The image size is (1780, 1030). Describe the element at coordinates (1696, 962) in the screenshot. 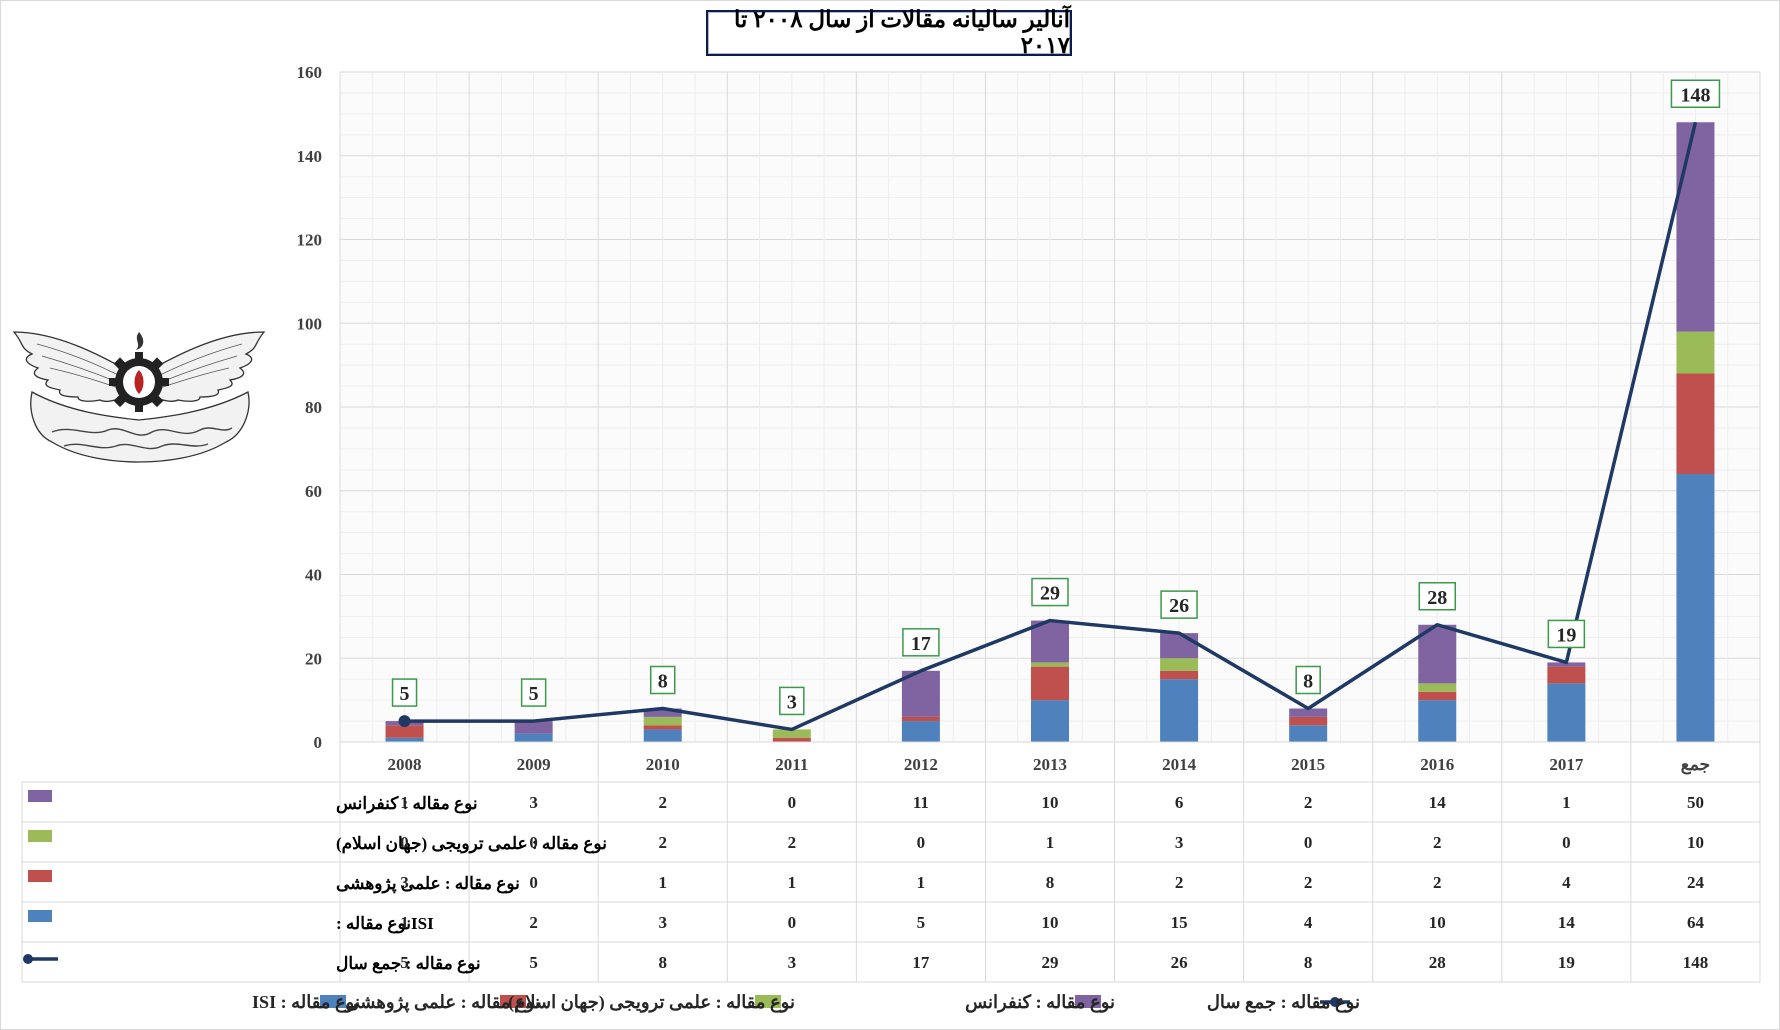

I see `table-cell: 148` at that location.